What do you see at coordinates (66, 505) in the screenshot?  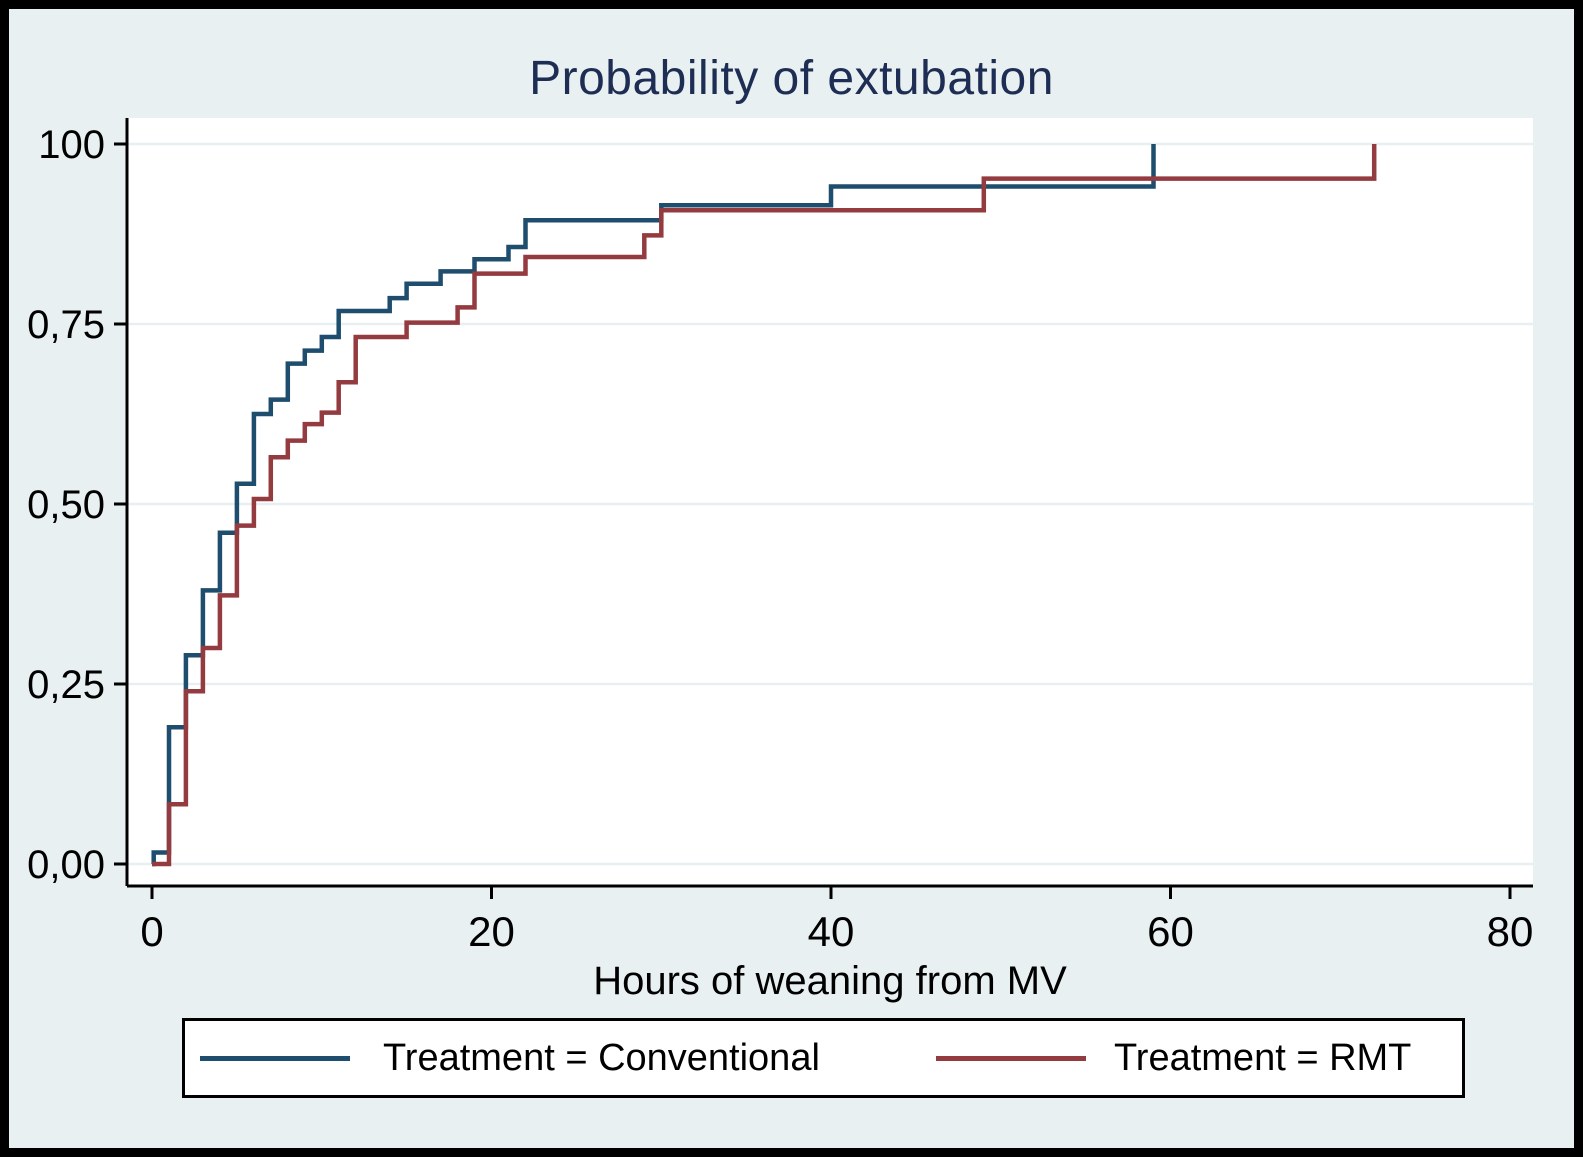 I see `y-tick-label: 0,50` at bounding box center [66, 505].